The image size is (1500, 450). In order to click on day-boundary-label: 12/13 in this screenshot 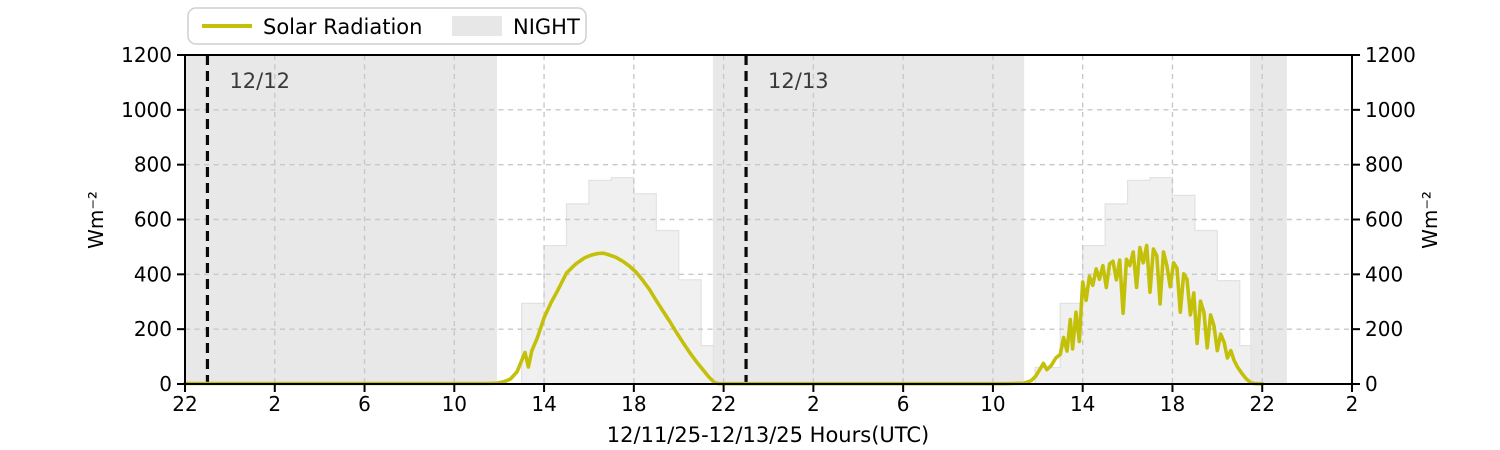, I will do `click(798, 81)`.